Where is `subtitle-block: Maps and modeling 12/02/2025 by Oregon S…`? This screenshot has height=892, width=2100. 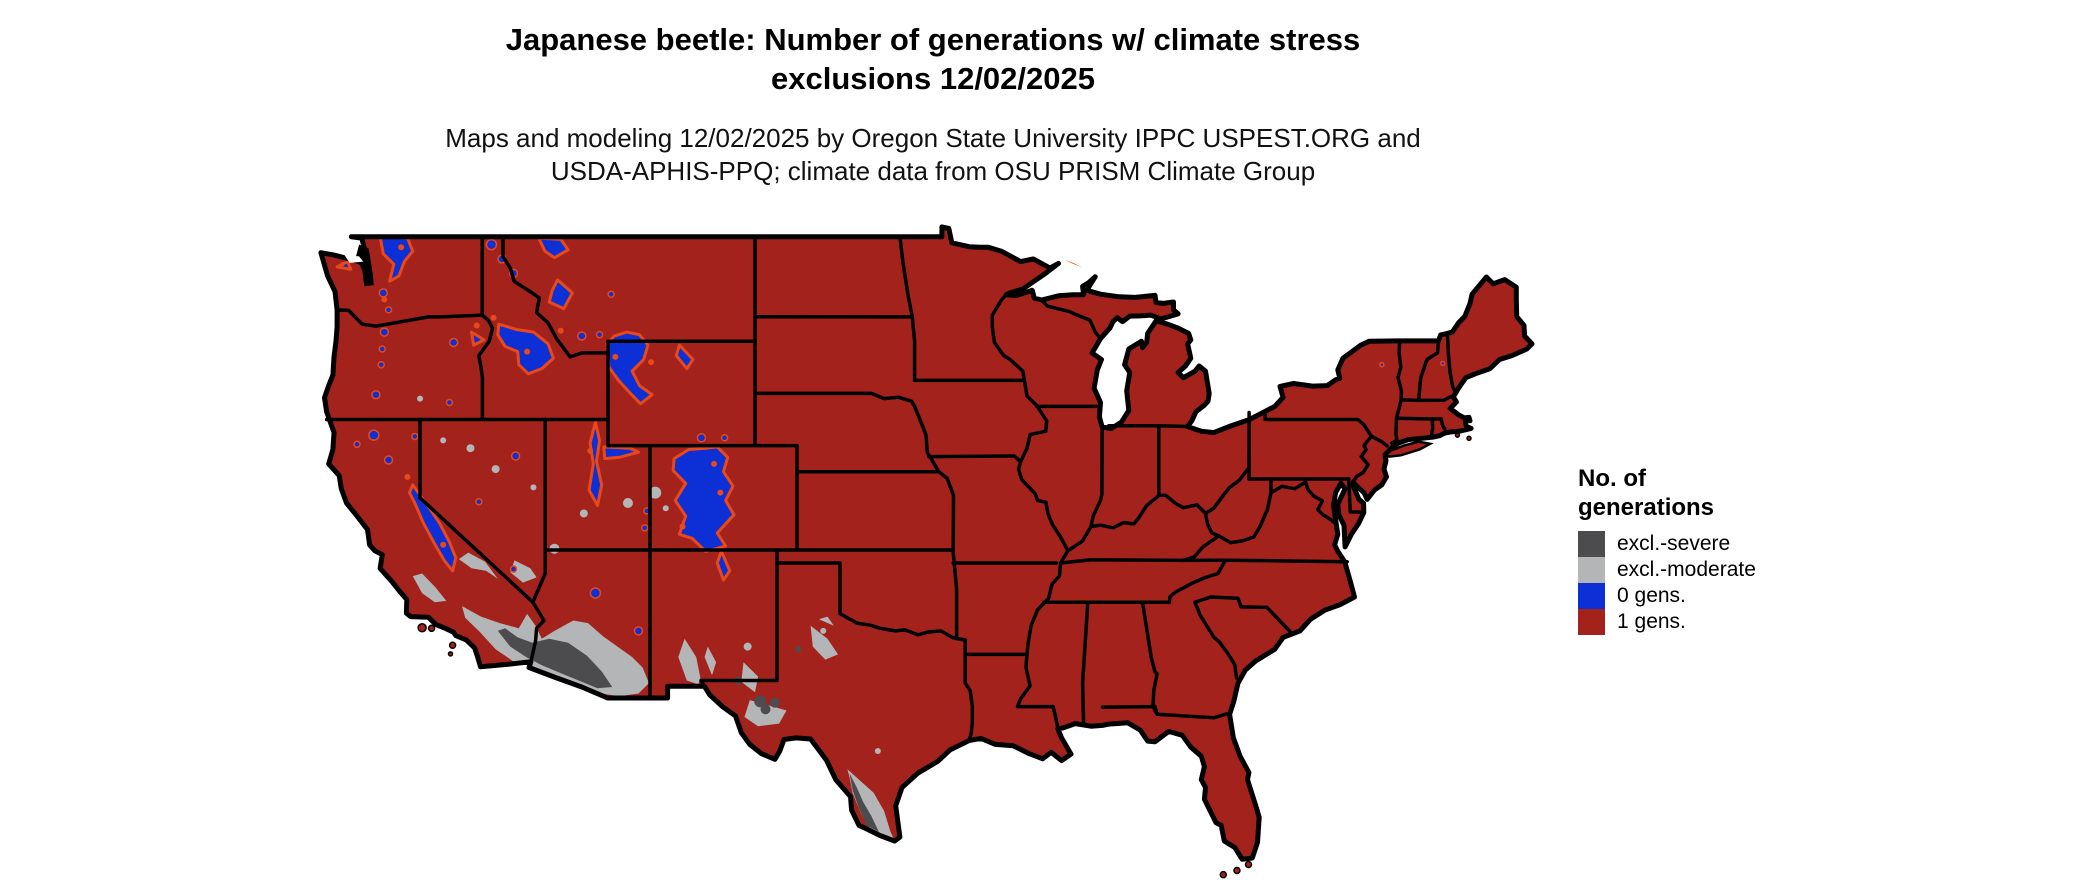
subtitle-block: Maps and modeling 12/02/2025 by Oregon S… is located at coordinates (933, 155).